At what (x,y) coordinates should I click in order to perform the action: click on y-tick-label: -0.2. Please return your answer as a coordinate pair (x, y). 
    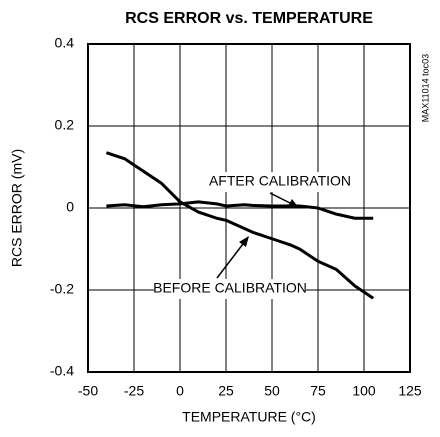
    Looking at the image, I should click on (62, 289).